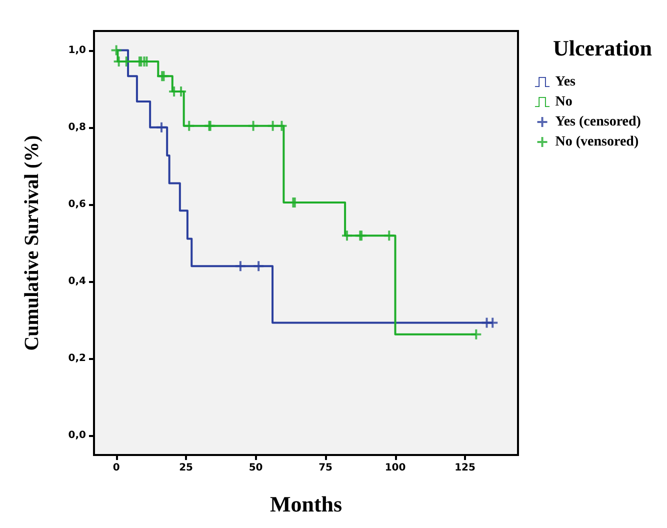 The width and height of the screenshot is (667, 528). Describe the element at coordinates (77, 282) in the screenshot. I see `y-tick-label: 0,4` at that location.